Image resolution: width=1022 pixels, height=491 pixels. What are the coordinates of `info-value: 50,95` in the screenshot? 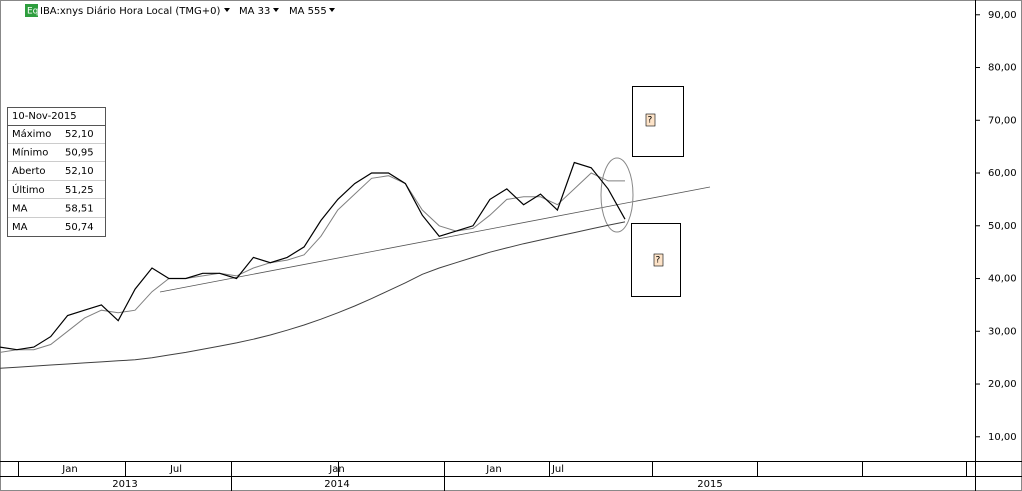 It's located at (79, 153).